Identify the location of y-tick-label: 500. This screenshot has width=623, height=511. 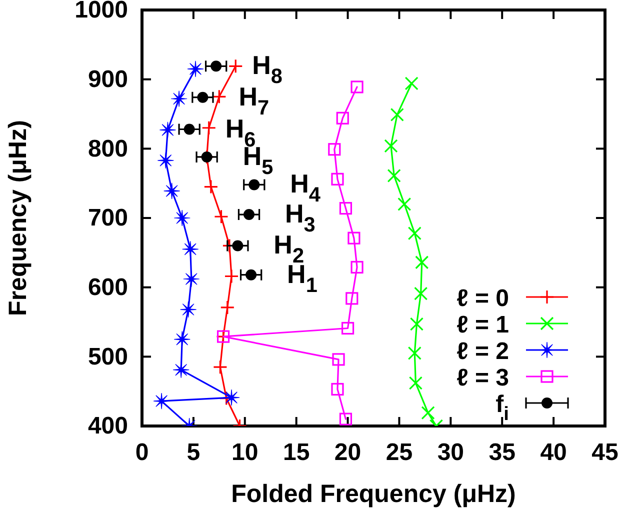
(108, 356).